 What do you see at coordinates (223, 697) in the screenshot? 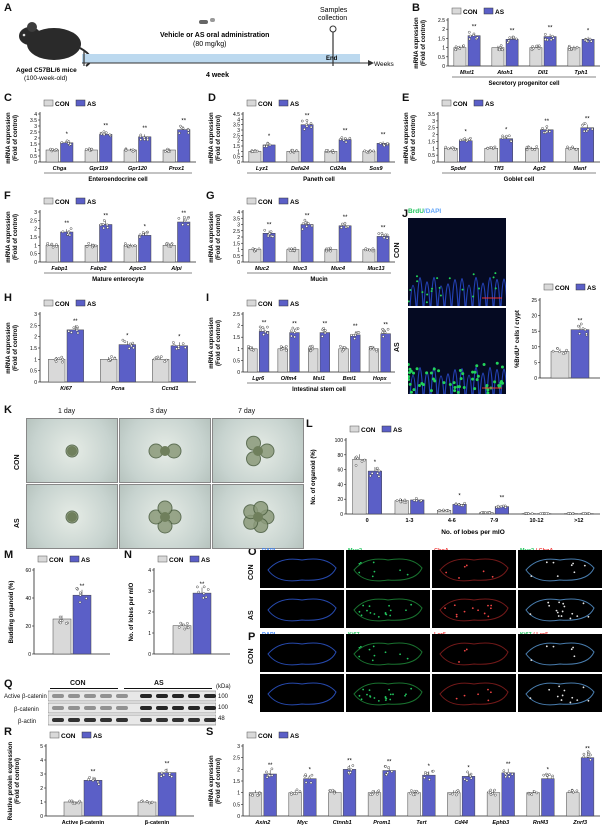
I see `blot-mw-1: 100` at bounding box center [223, 697].